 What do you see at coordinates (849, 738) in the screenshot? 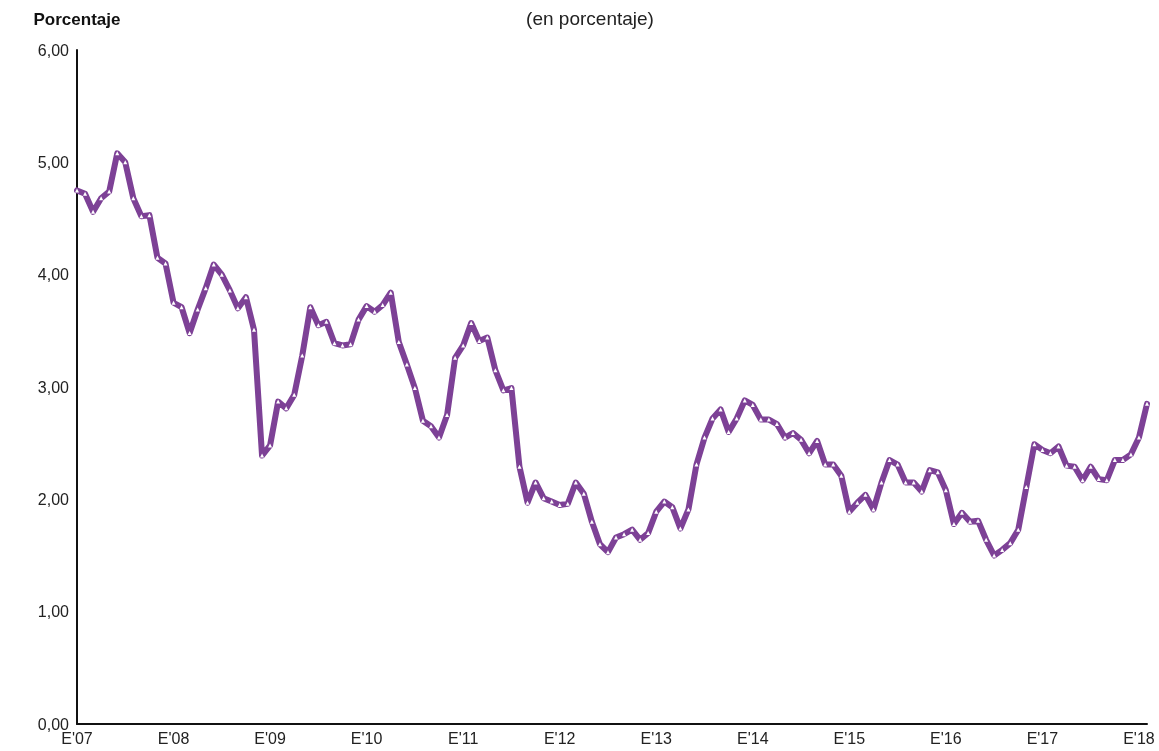
I see `x-tick-label: E'15` at bounding box center [849, 738].